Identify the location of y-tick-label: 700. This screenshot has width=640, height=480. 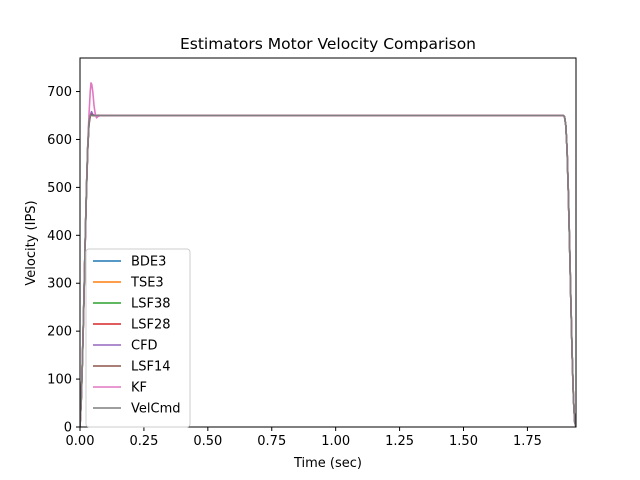
(59, 92).